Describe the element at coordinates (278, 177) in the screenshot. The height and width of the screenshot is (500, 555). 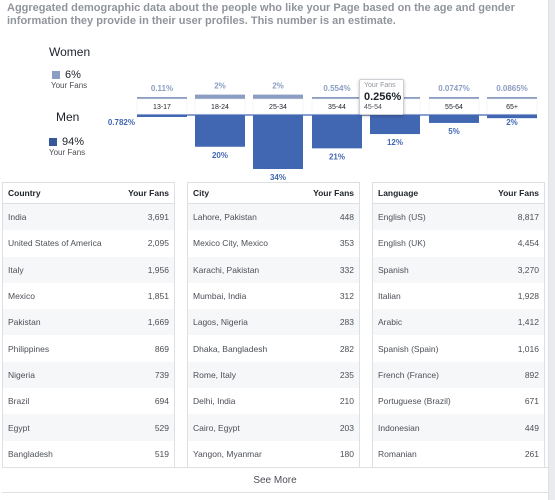
I see `men-value-label: 34%` at that location.